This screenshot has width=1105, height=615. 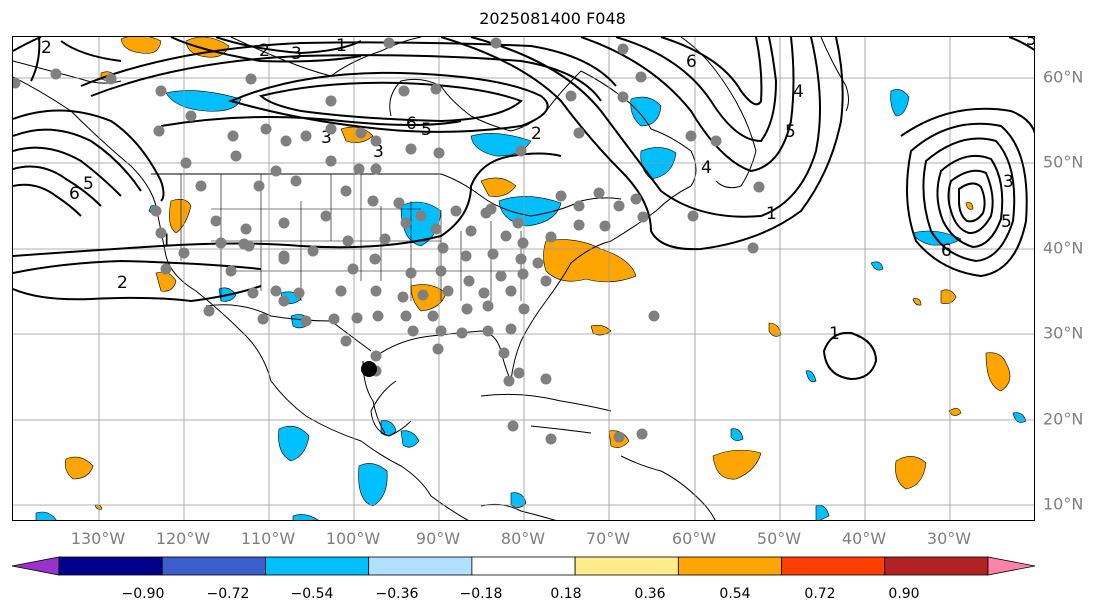 What do you see at coordinates (518, 511) in the screenshot?
I see `coastline` at bounding box center [518, 511].